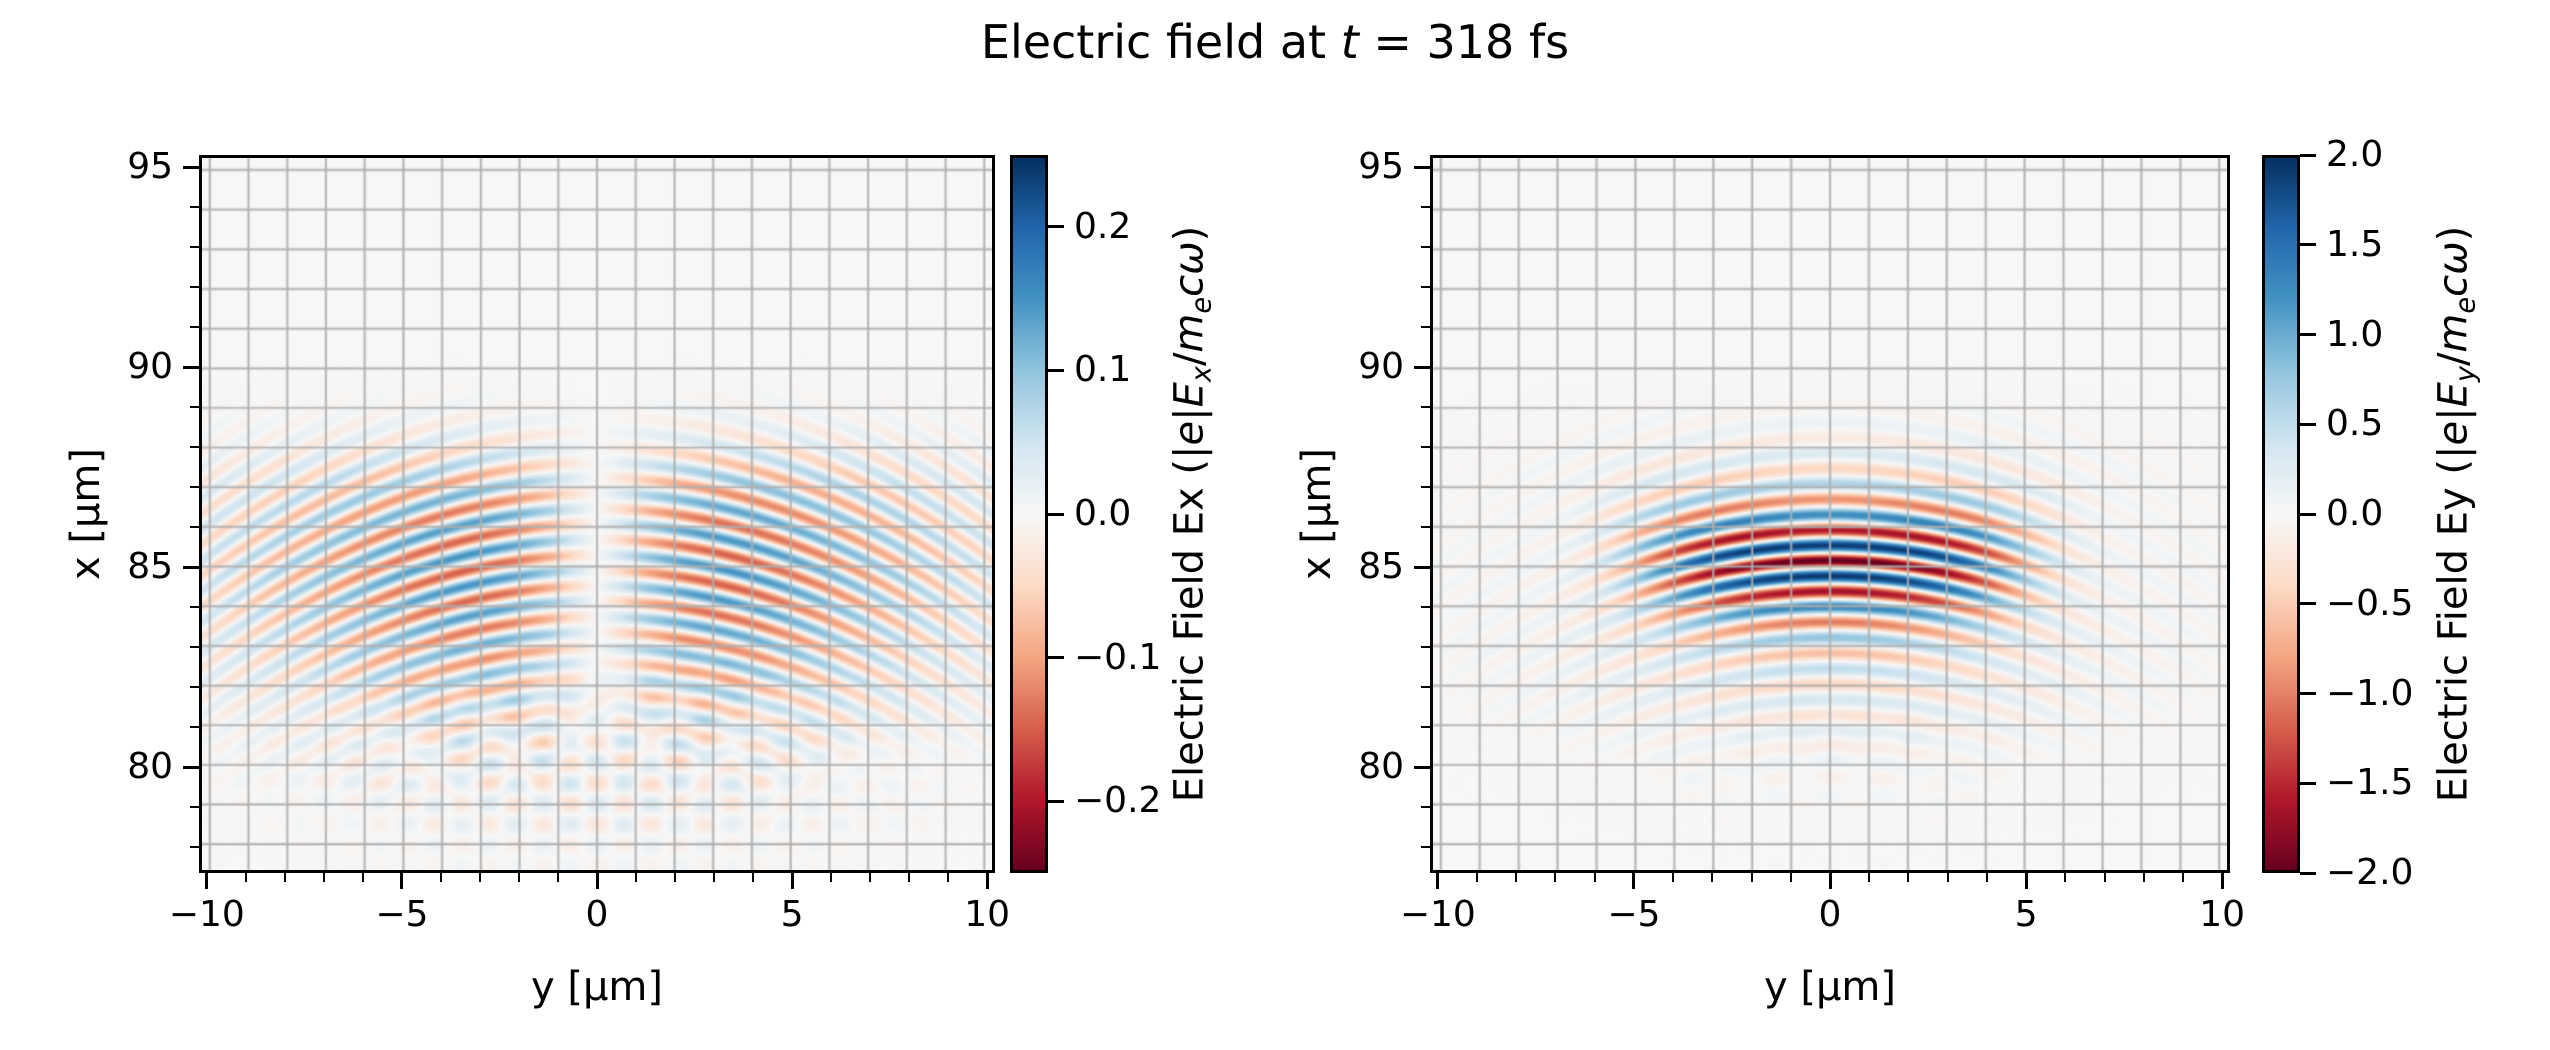  I want to click on colorbar-tick-label: 2.0, so click(2355, 154).